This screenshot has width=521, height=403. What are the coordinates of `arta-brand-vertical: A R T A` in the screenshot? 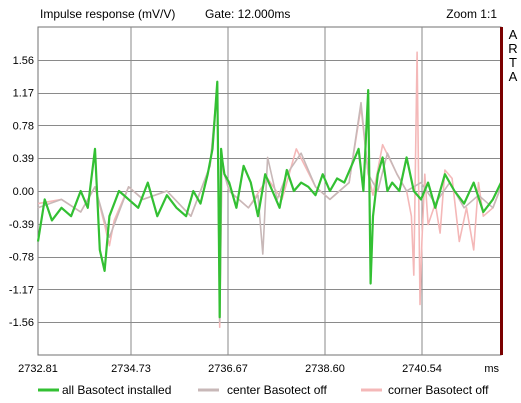 It's located at (513, 56).